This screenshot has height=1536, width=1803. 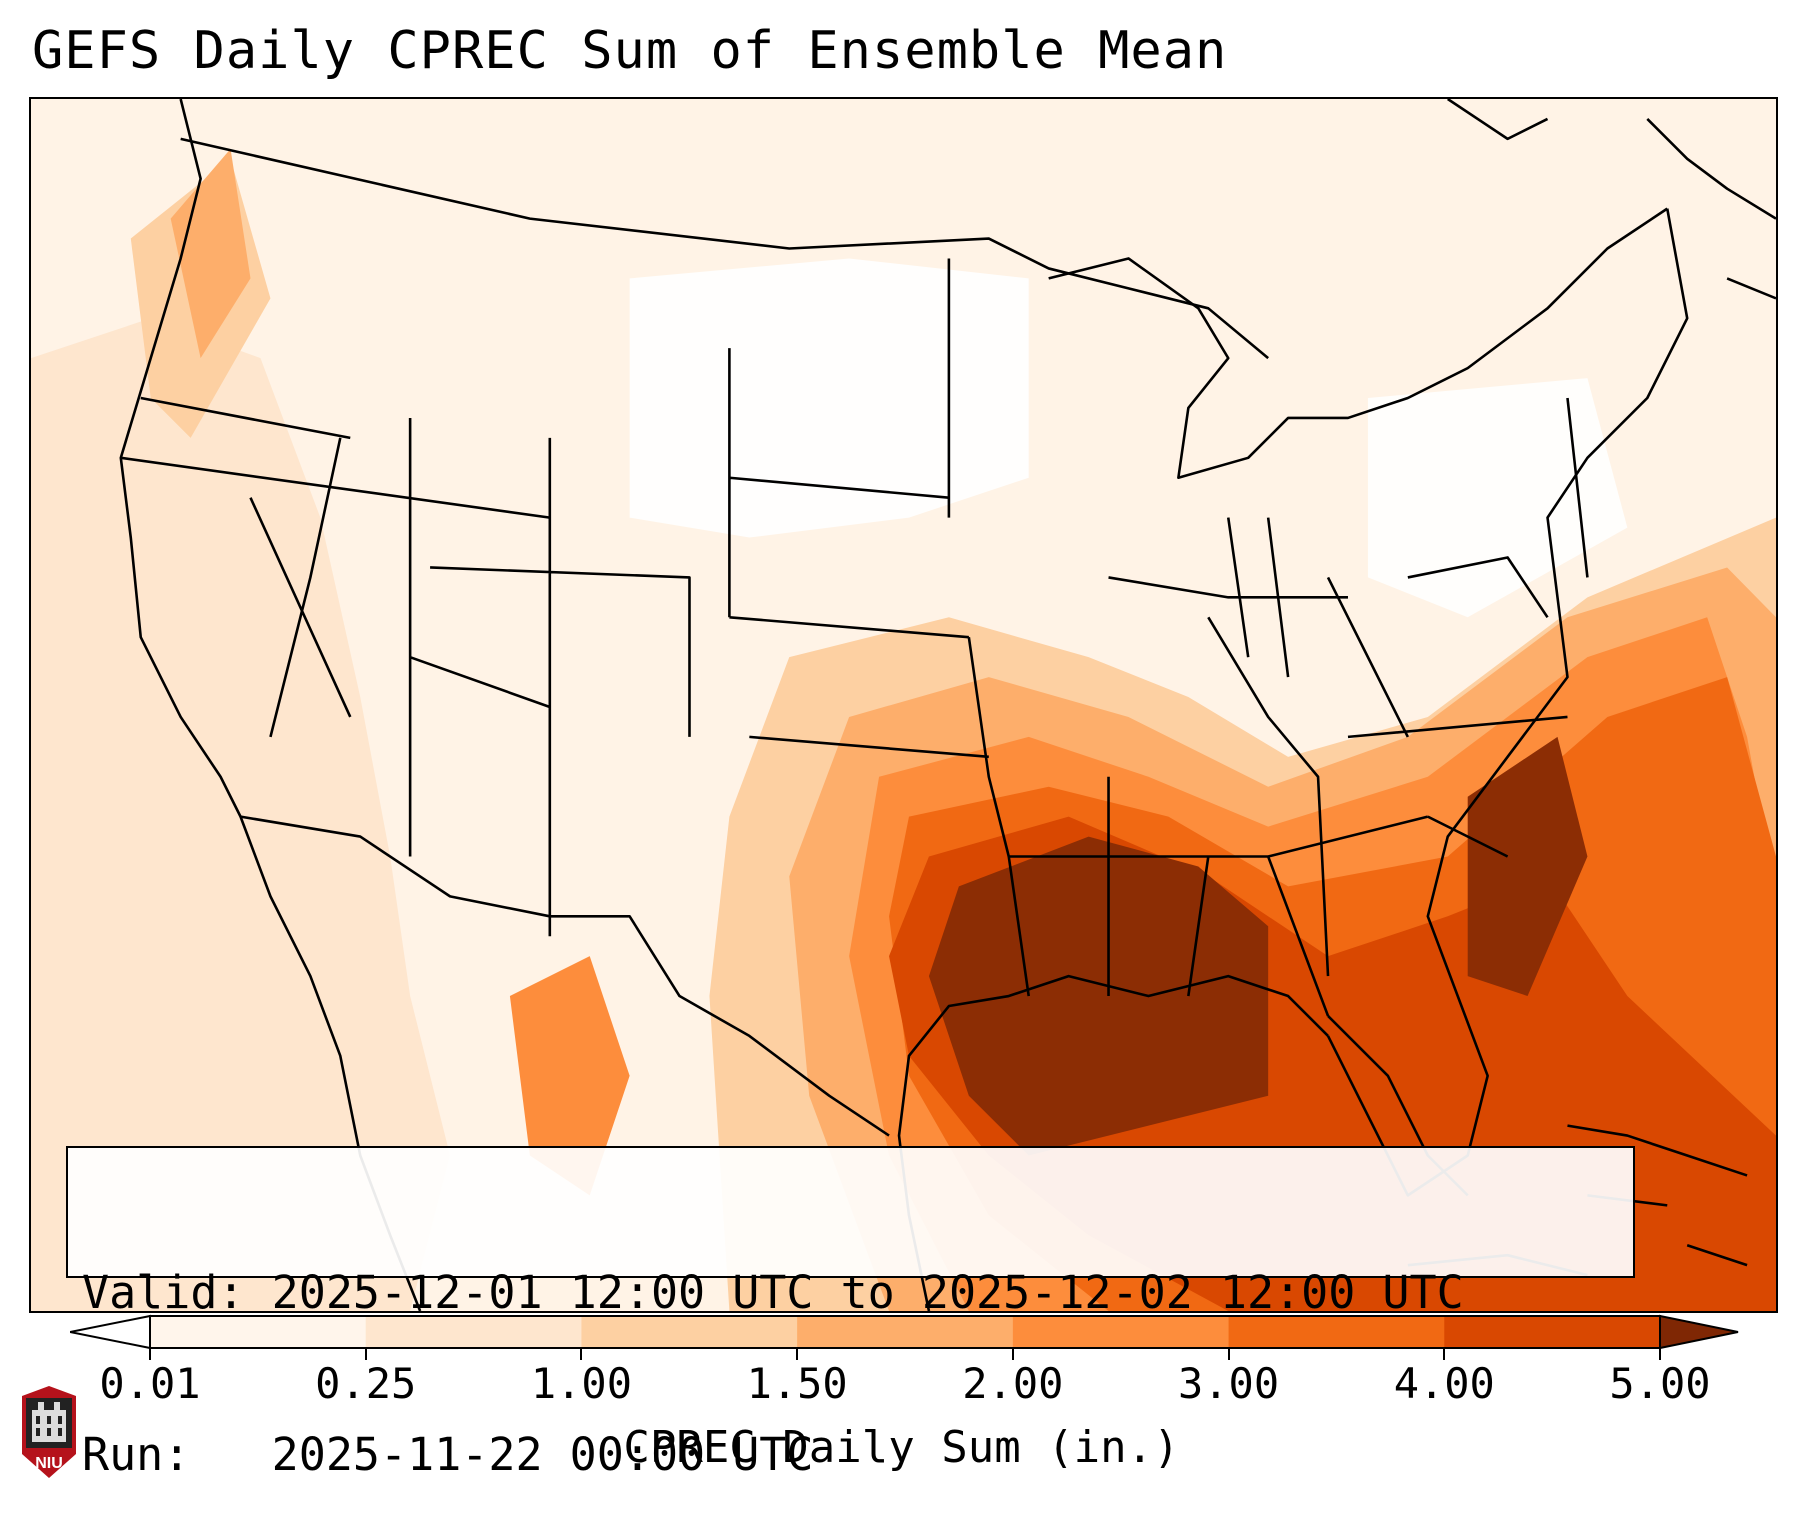 I want to click on run-time-line: Run: 2025-11-22 00:00 UTC, so click(x=448, y=1454).